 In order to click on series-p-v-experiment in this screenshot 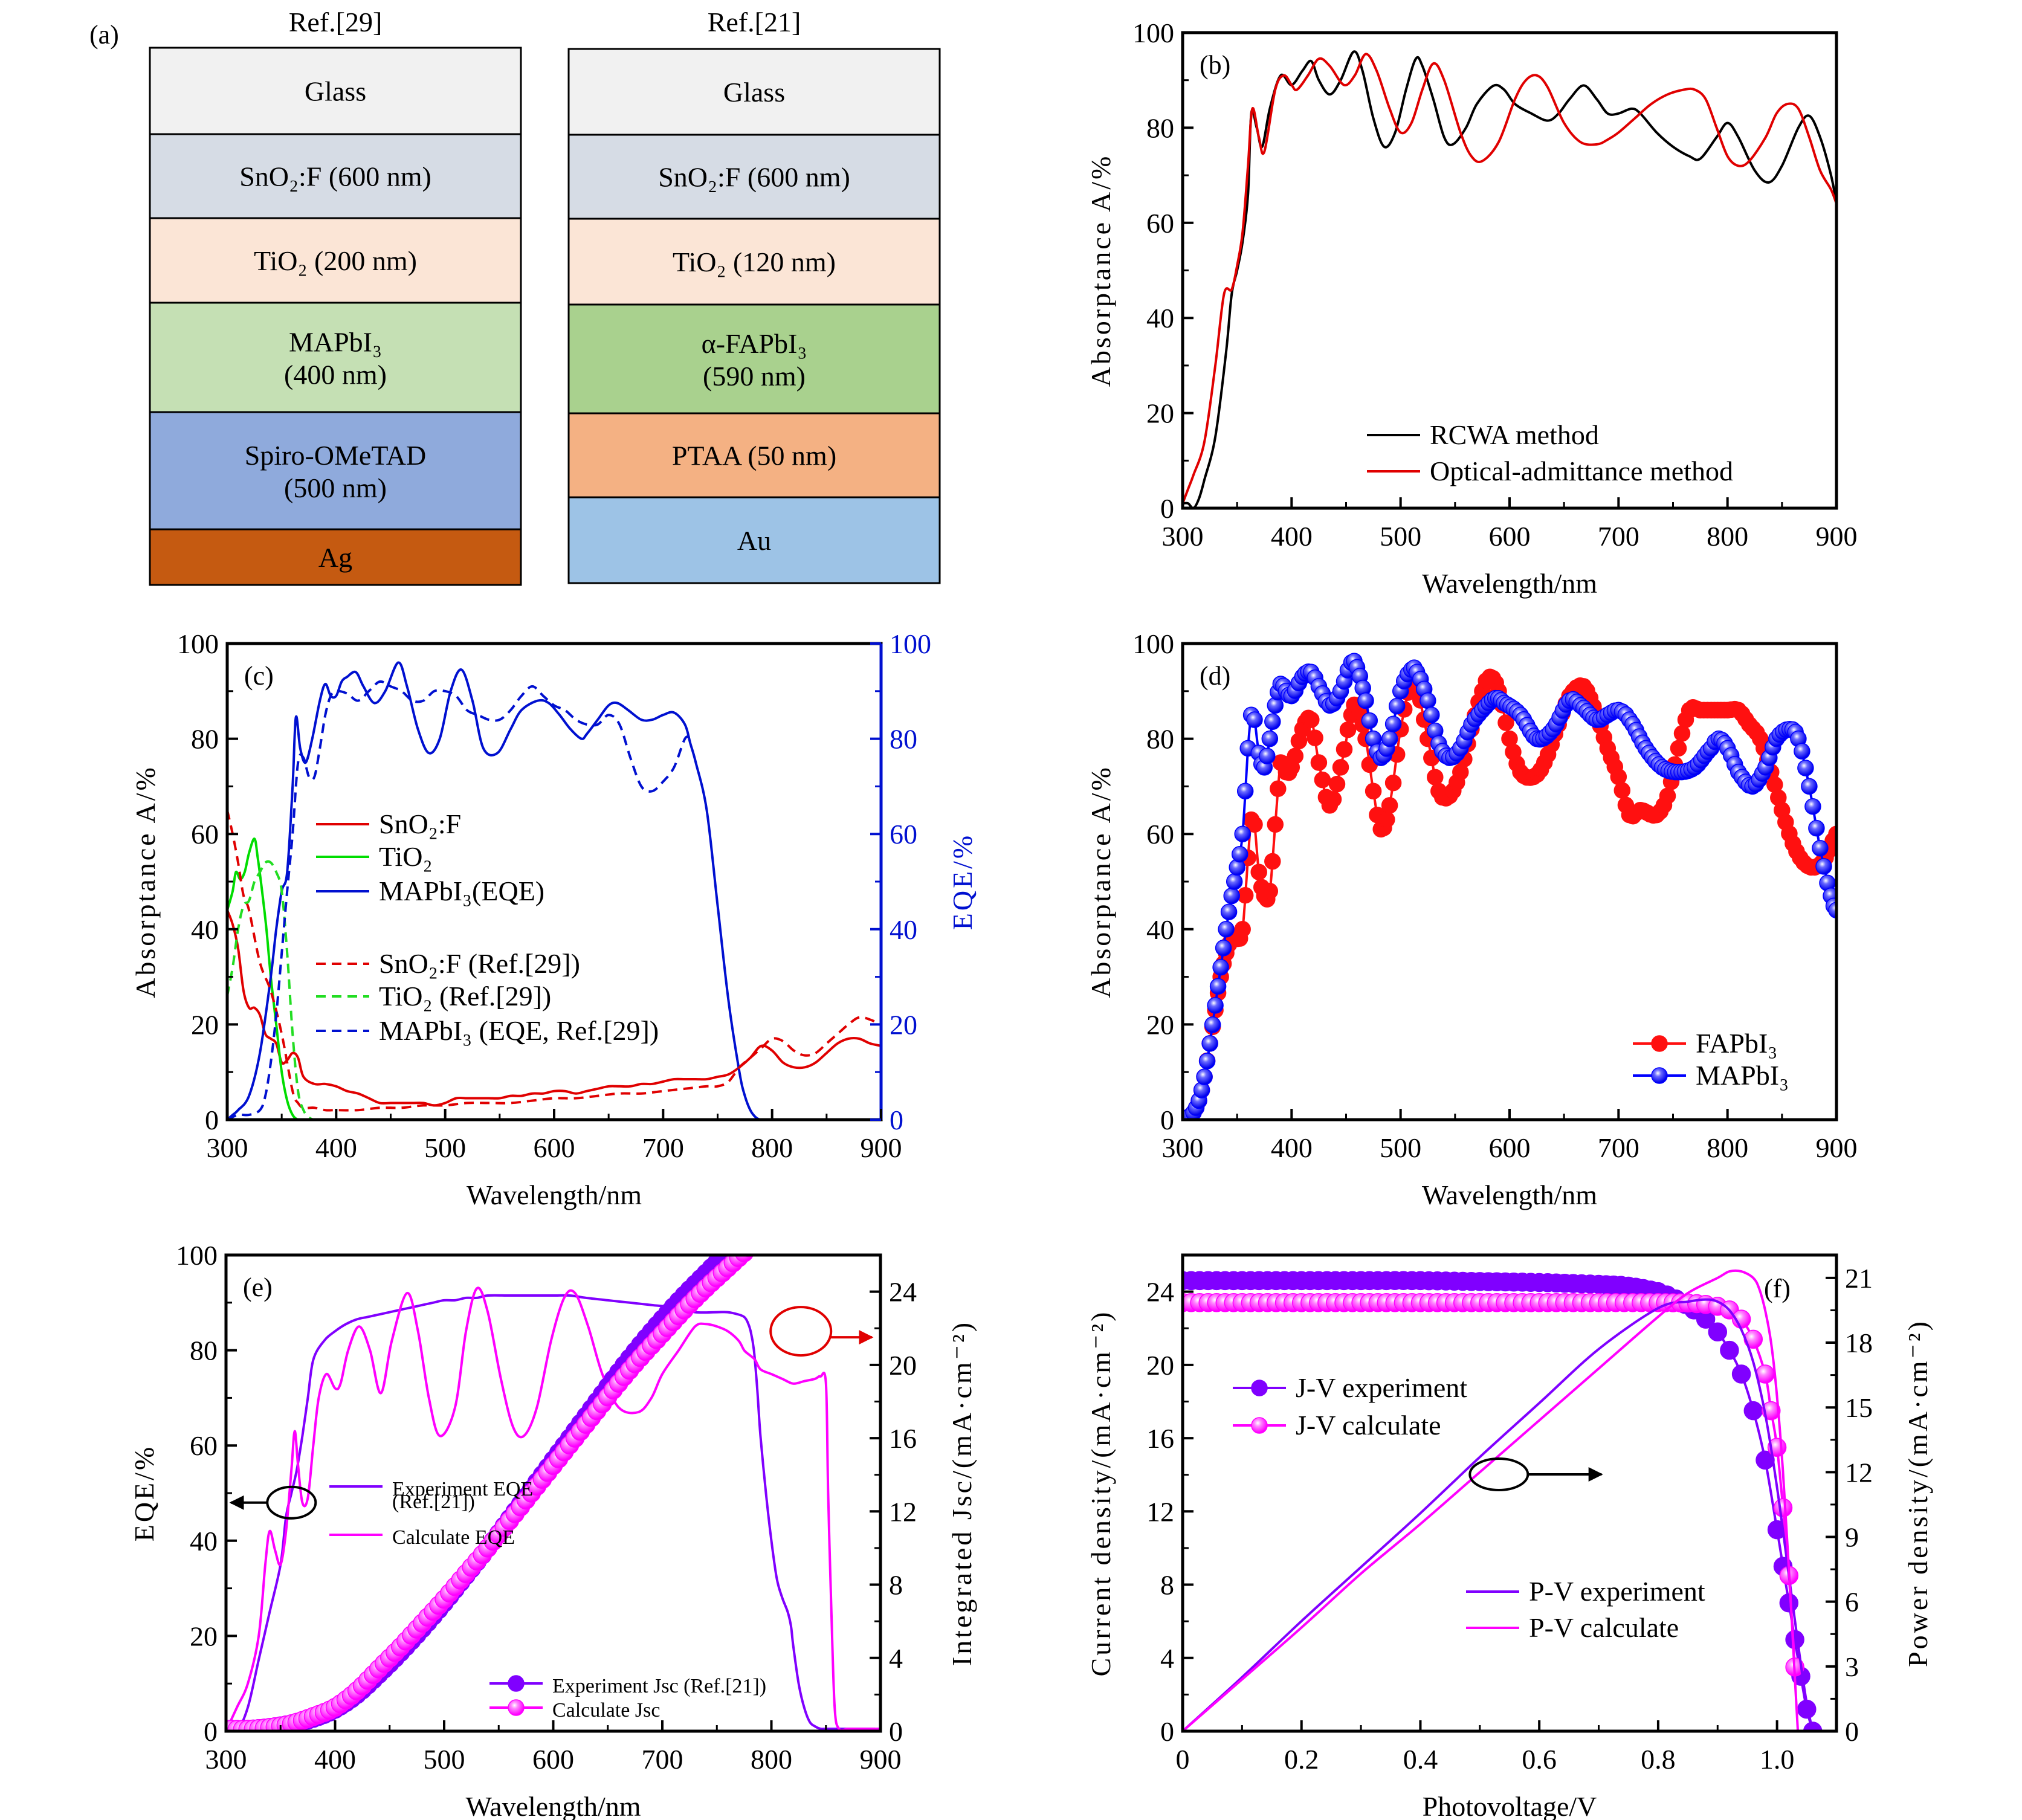, I will do `click(1498, 1515)`.